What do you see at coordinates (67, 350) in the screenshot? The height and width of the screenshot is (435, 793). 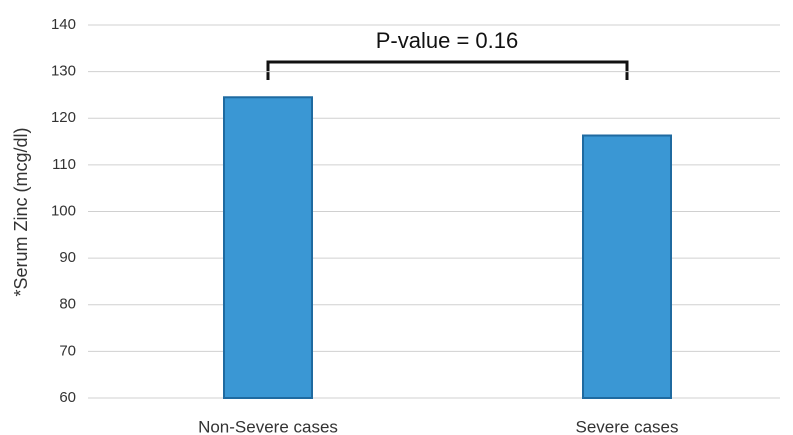 I see `y-tick-label: 70` at bounding box center [67, 350].